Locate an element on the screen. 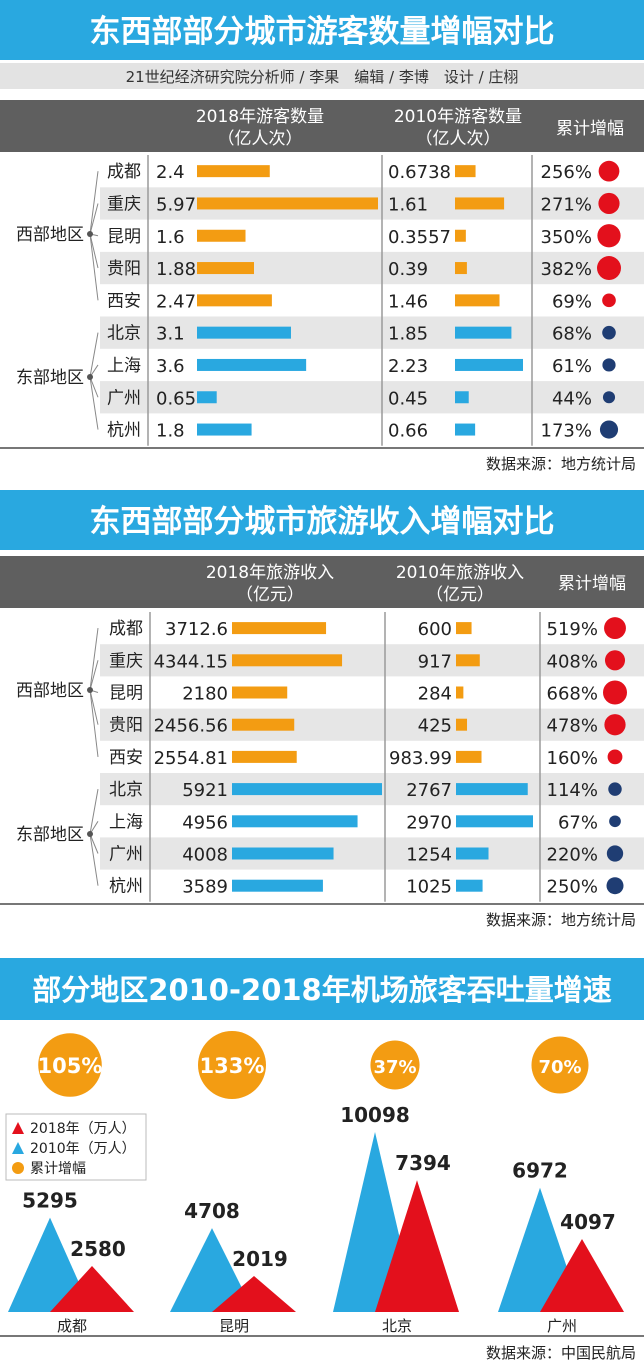 This screenshot has width=644, height=1368. growth-label: 69% is located at coordinates (572, 301).